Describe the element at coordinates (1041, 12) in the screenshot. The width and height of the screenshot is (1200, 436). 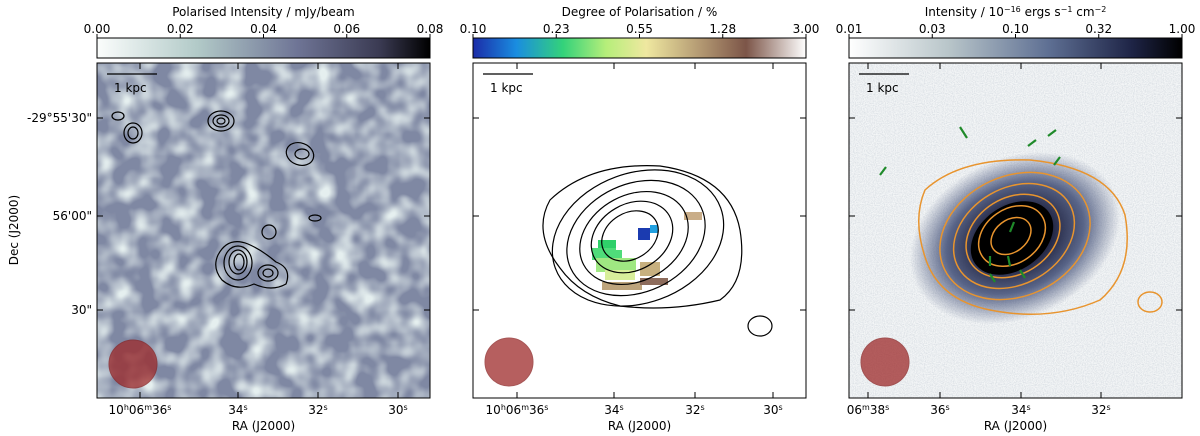
I see `colorbar-title-part: ergs s` at that location.